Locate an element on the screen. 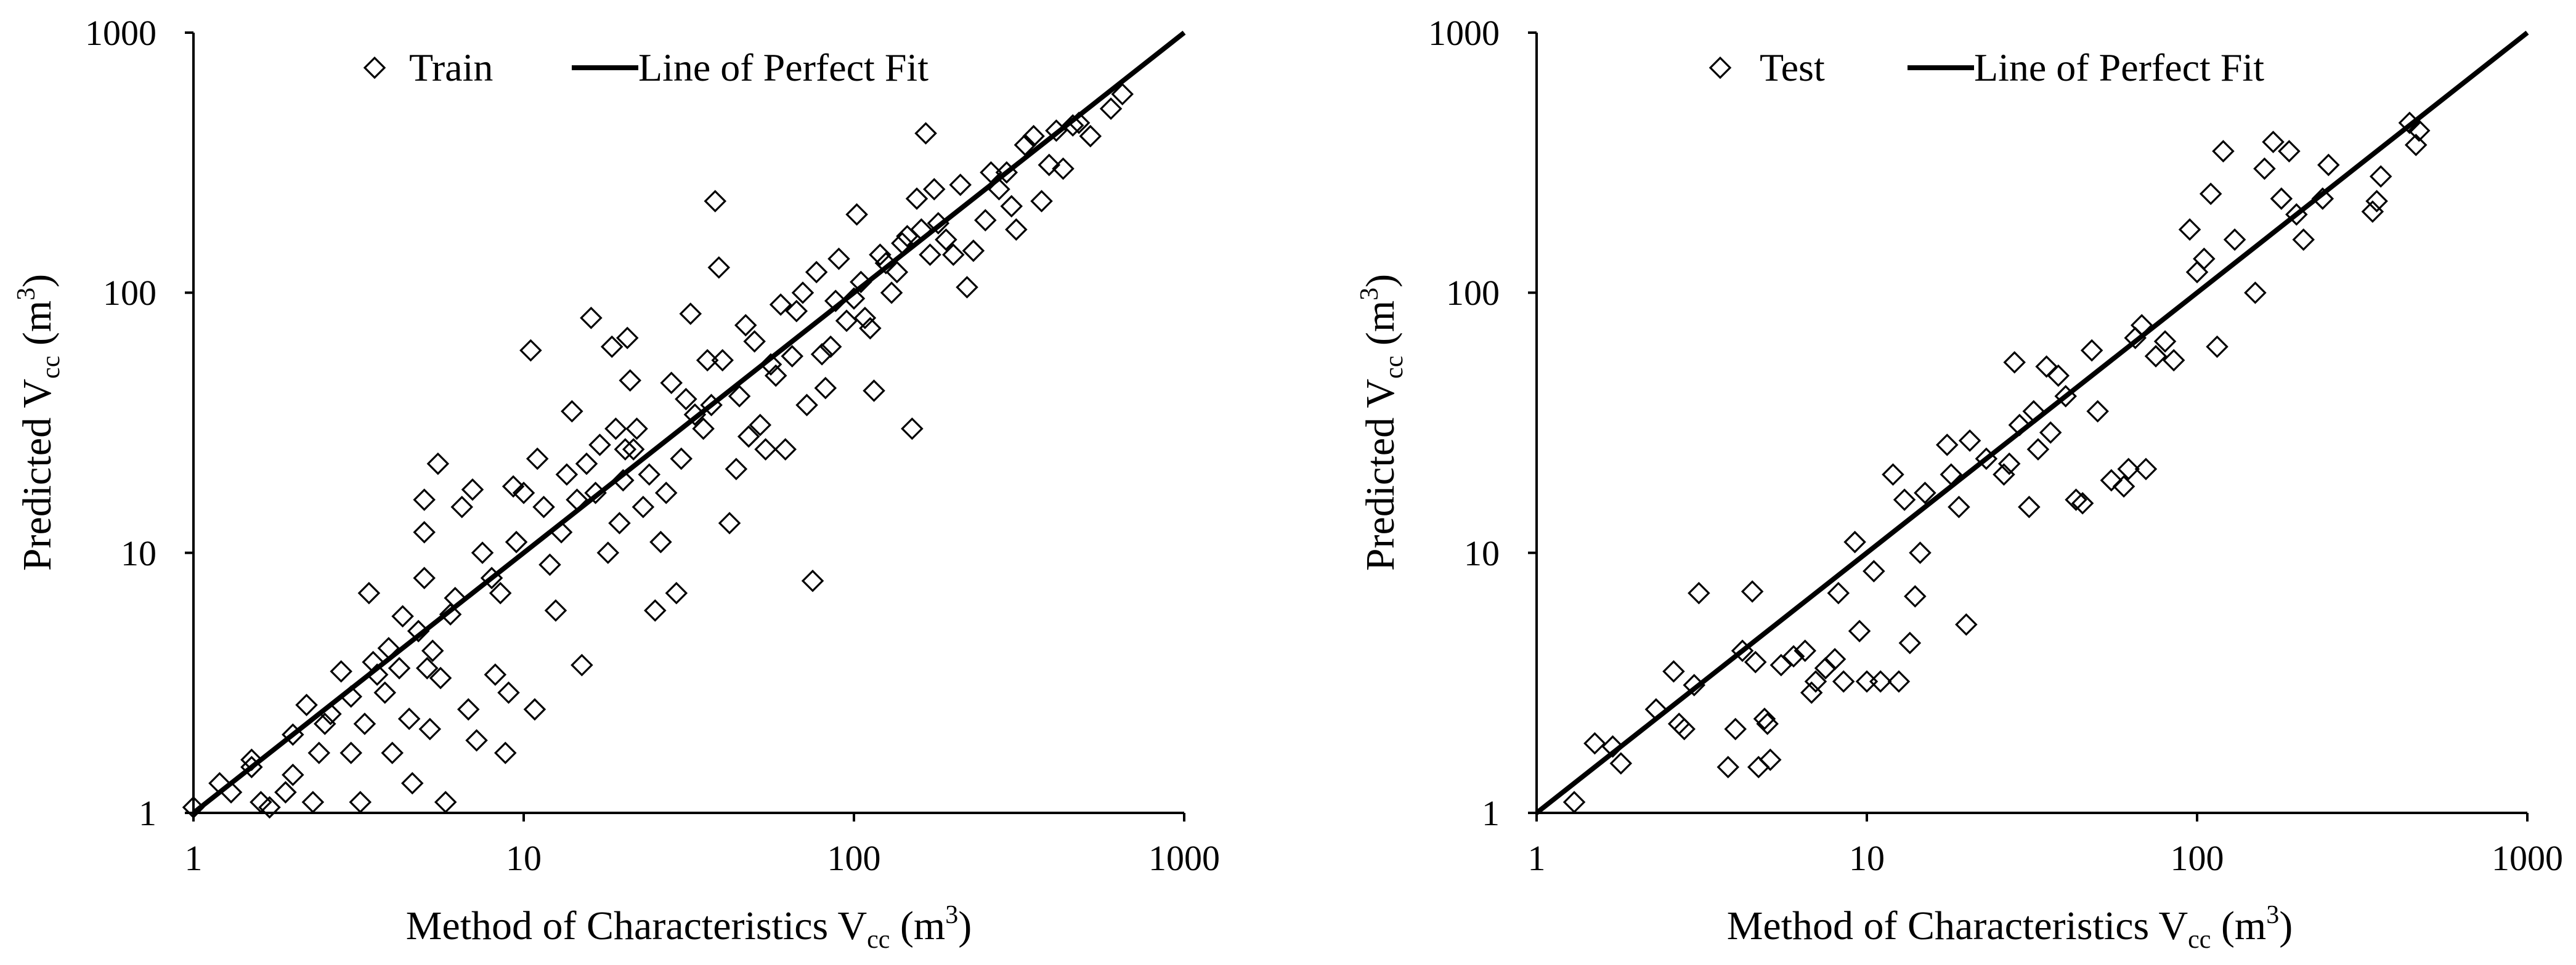 The height and width of the screenshot is (965, 2576). test-x-tick-label-100: 100 is located at coordinates (2197, 858).